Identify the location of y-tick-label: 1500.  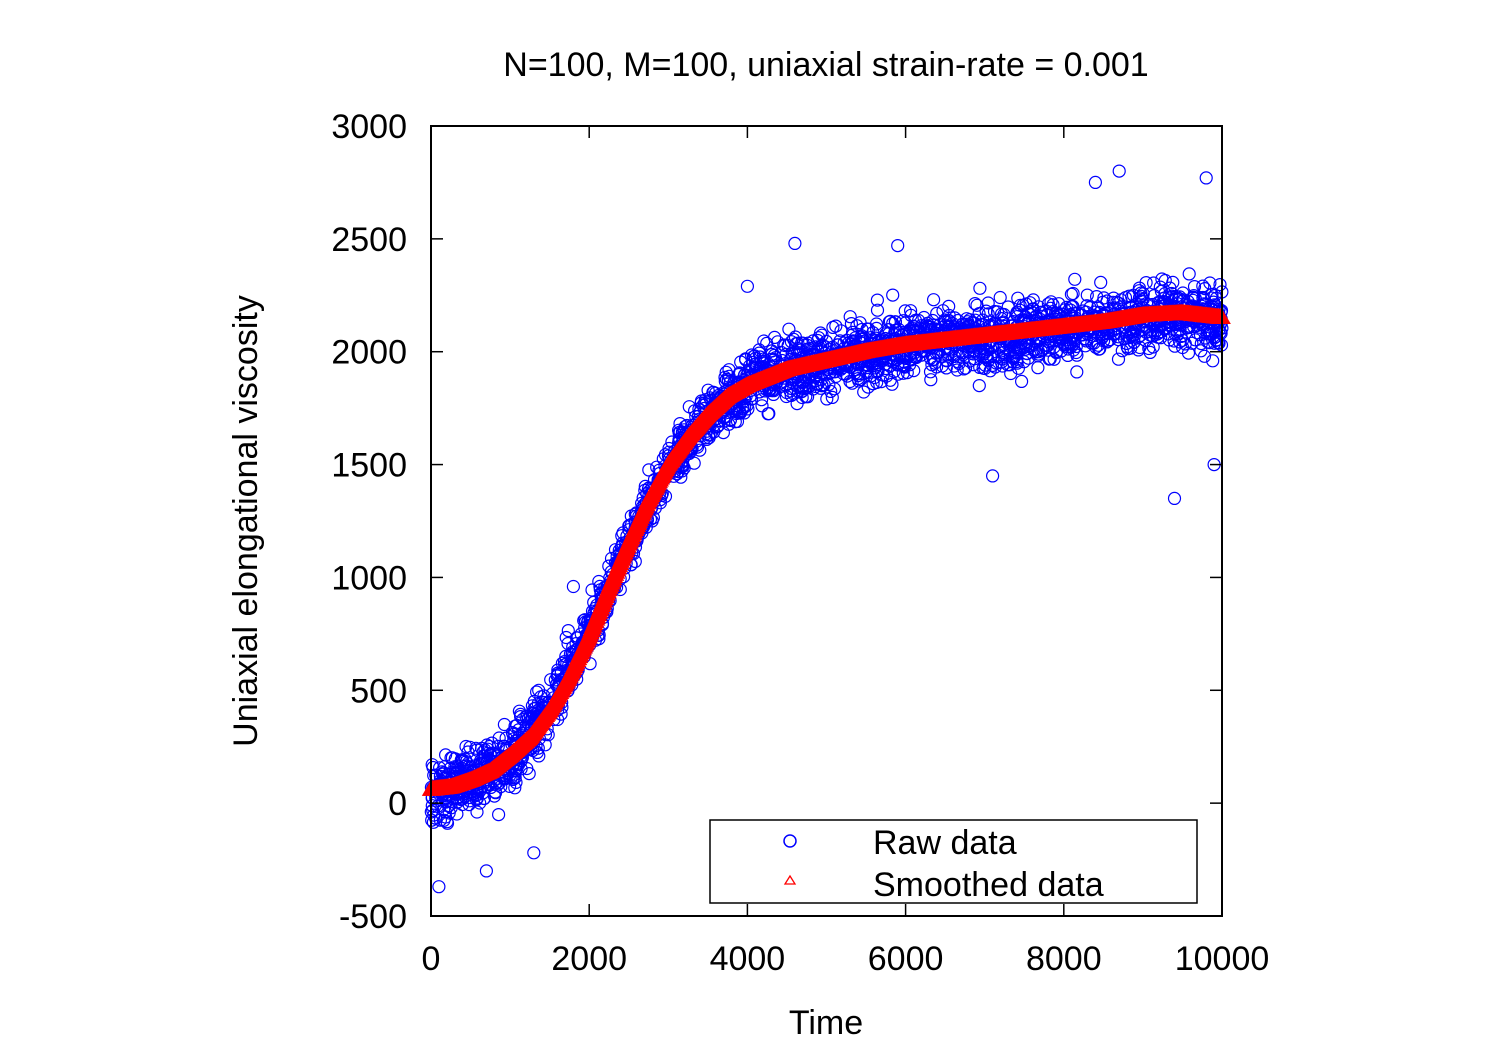
(369, 466).